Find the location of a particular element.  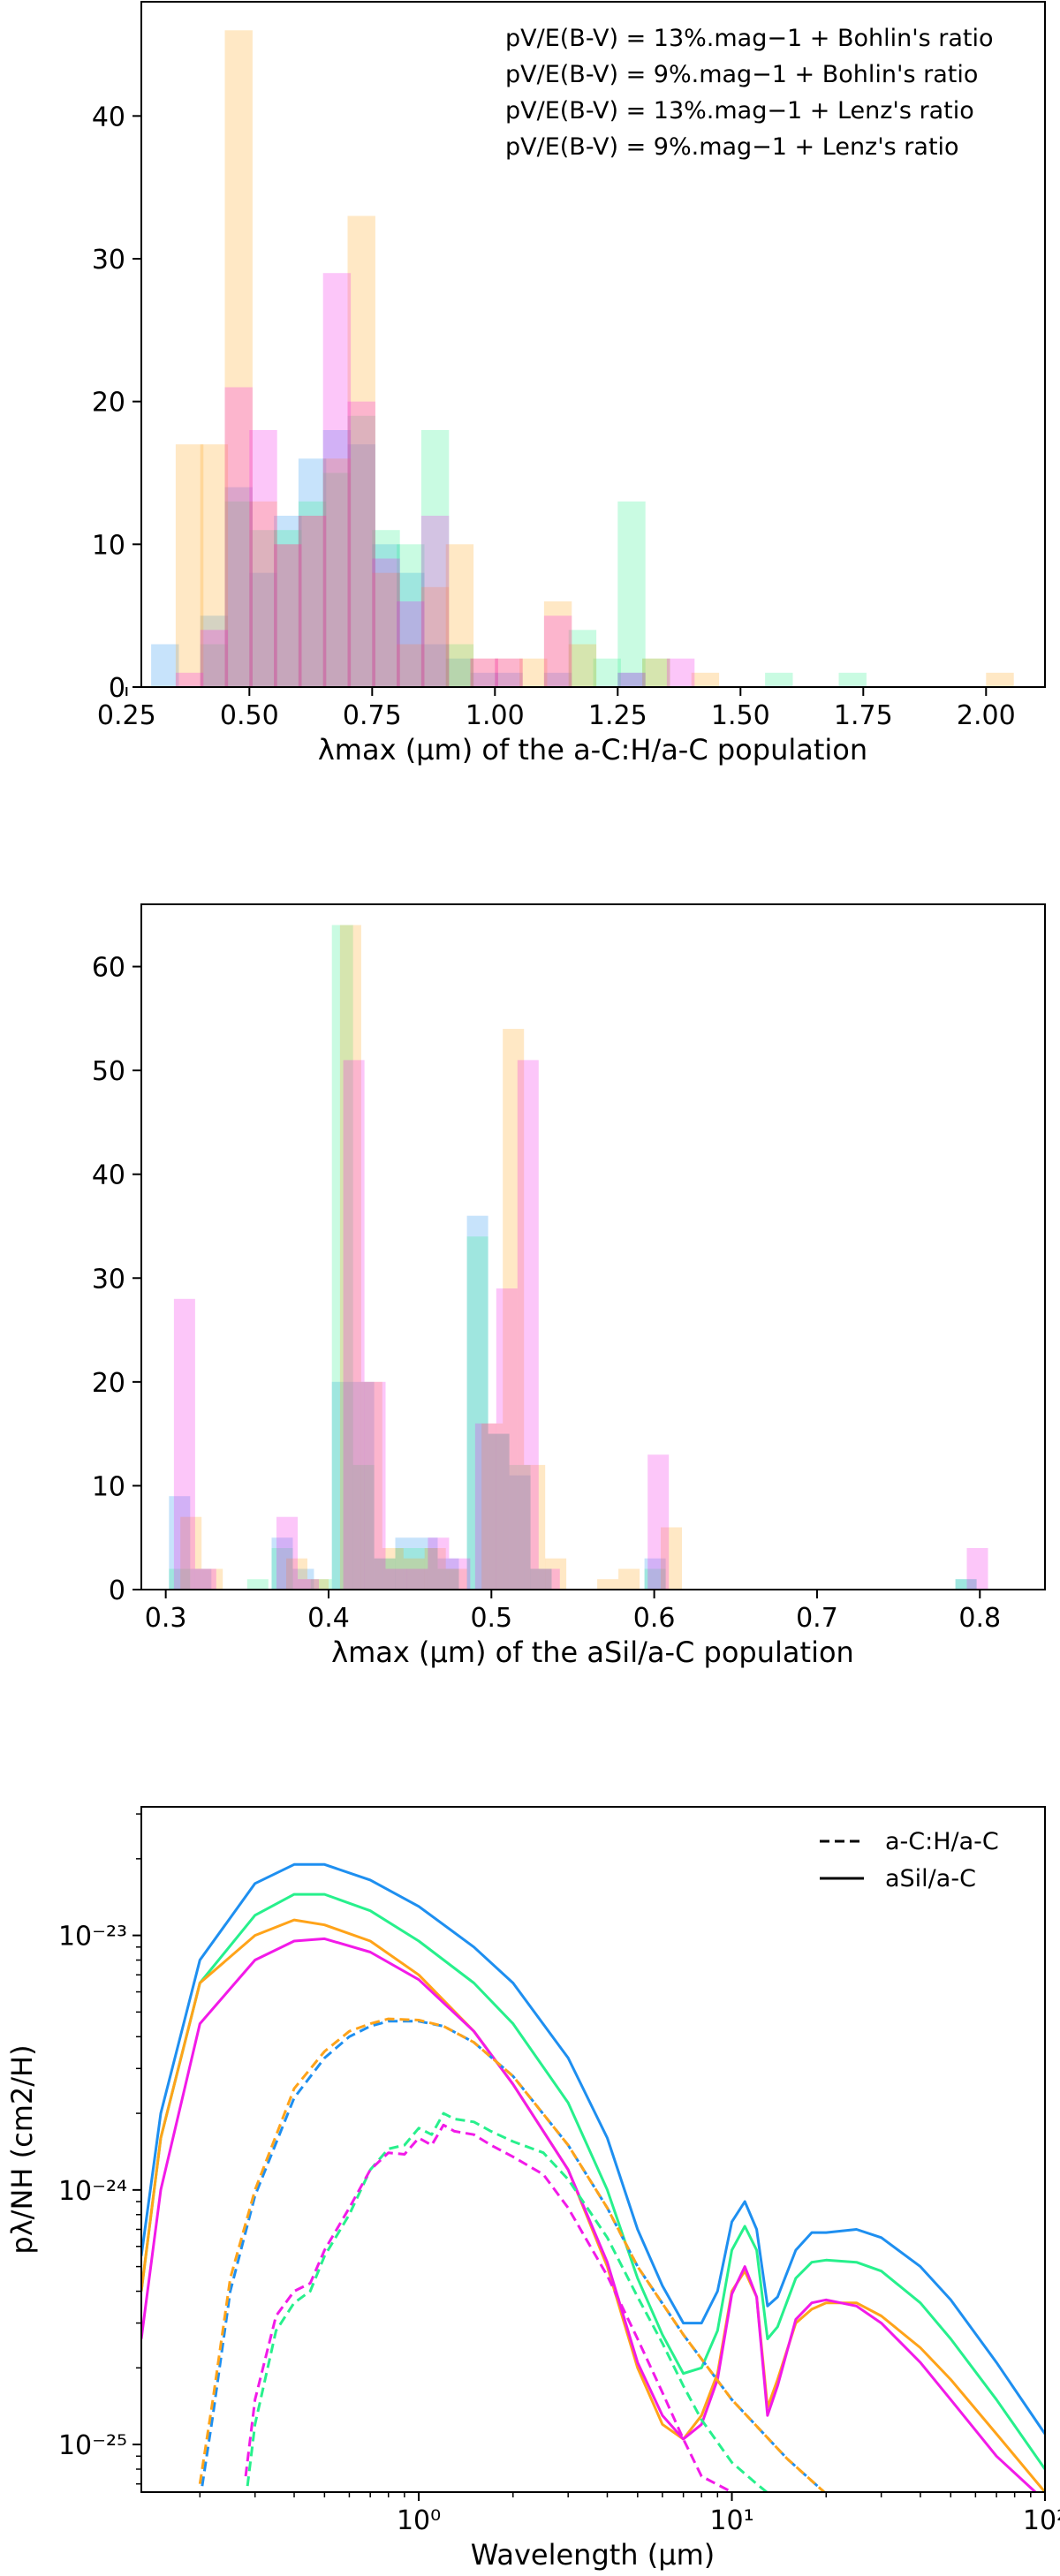

polarization-spectra-legend: a-C:H/a-C aSil/a-C is located at coordinates (909, 1860).